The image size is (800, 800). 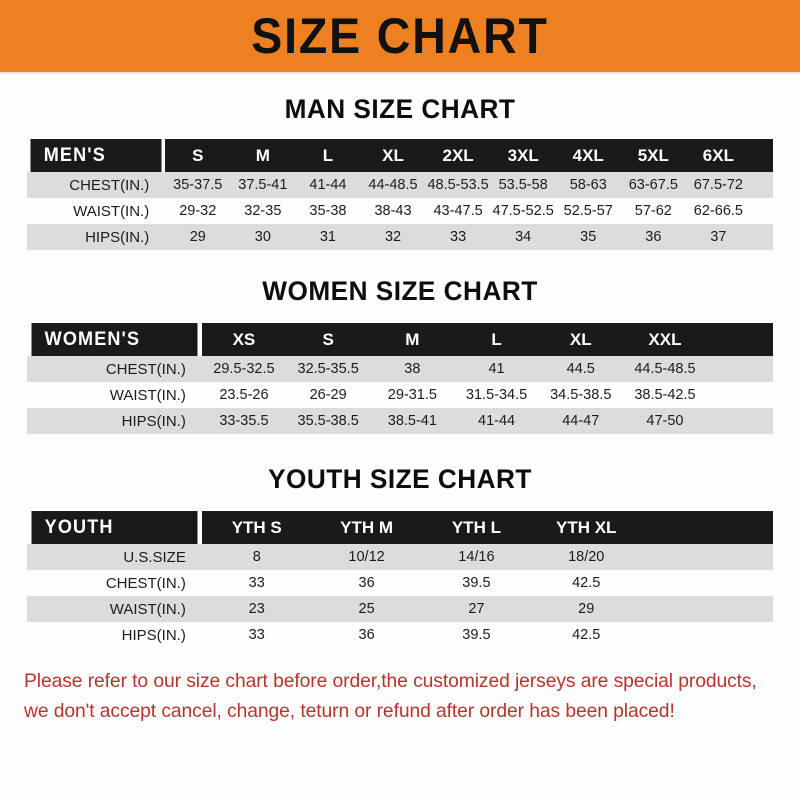 I want to click on man-column-header-s: S, so click(x=198, y=155).